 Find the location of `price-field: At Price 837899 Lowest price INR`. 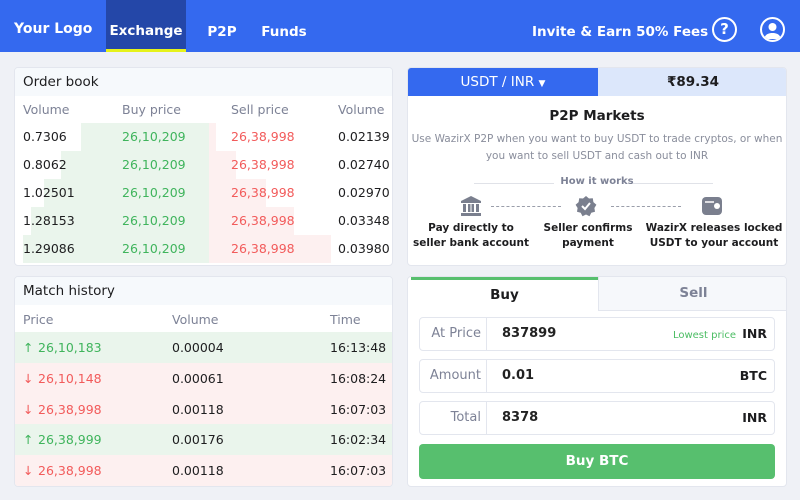

price-field: At Price 837899 Lowest price INR is located at coordinates (597, 334).